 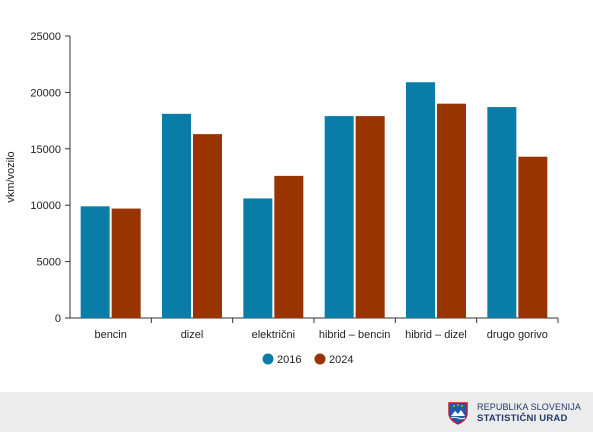 What do you see at coordinates (522, 418) in the screenshot?
I see `logo-line-2: STATISTIČNI URAD` at bounding box center [522, 418].